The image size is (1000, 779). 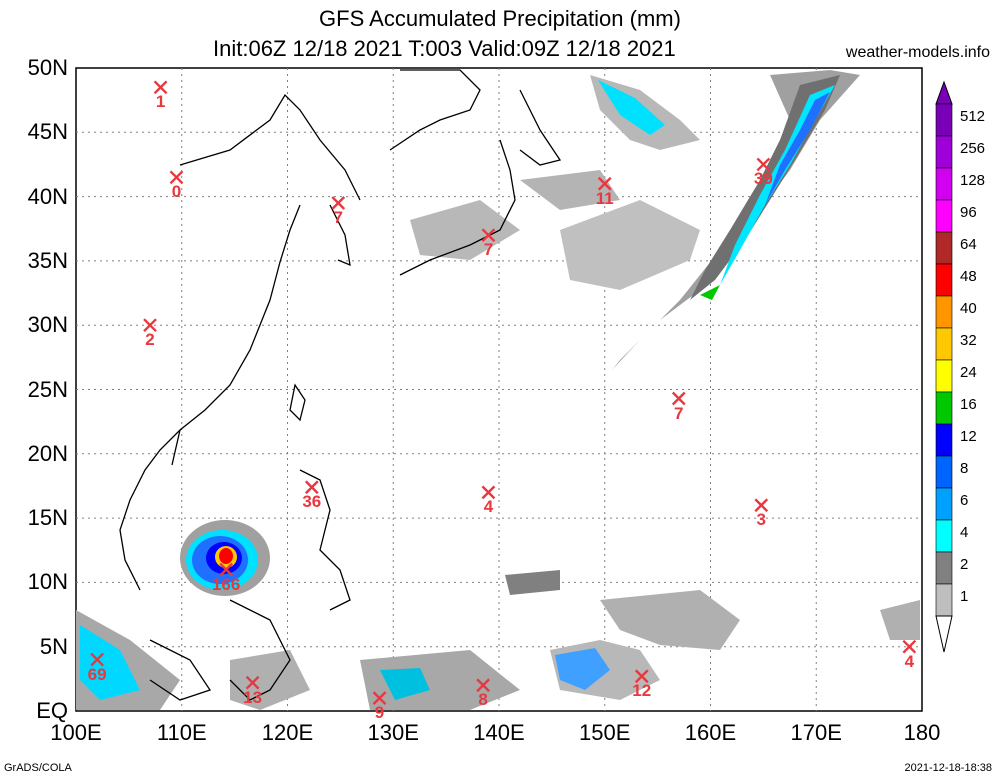 What do you see at coordinates (253, 697) in the screenshot?
I see `station-value-label: 13` at bounding box center [253, 697].